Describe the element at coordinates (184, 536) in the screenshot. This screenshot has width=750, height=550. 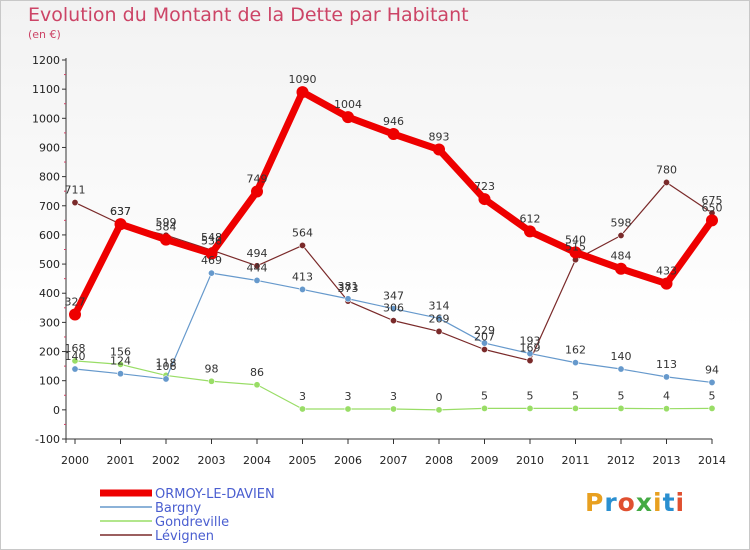
I see `legend-label-l-vignen: Lévignen` at that location.